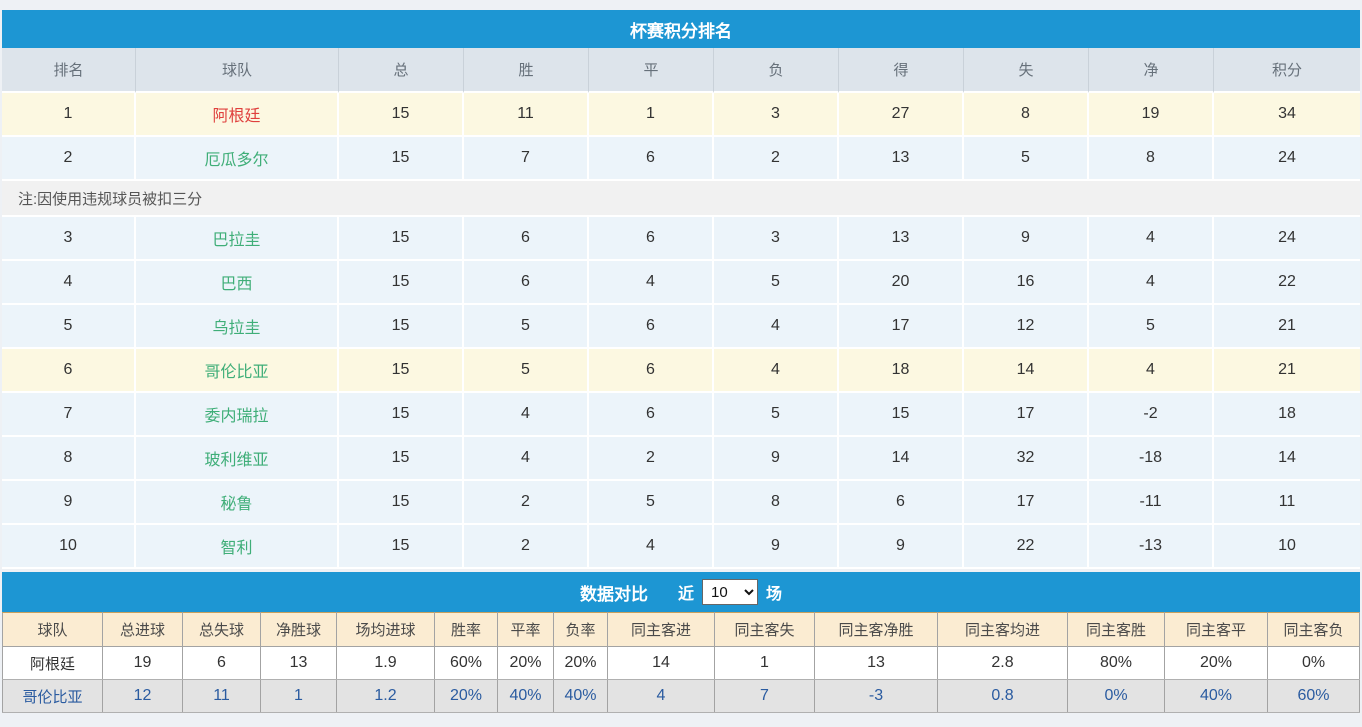 The height and width of the screenshot is (727, 1362). I want to click on comparison-stat-cell: 1, so click(764, 663).